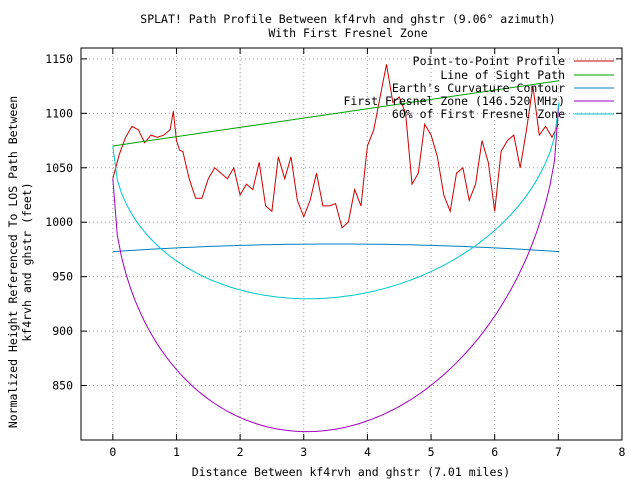  Describe the element at coordinates (336, 113) in the screenshot. I see `line-of-sight-line` at that location.